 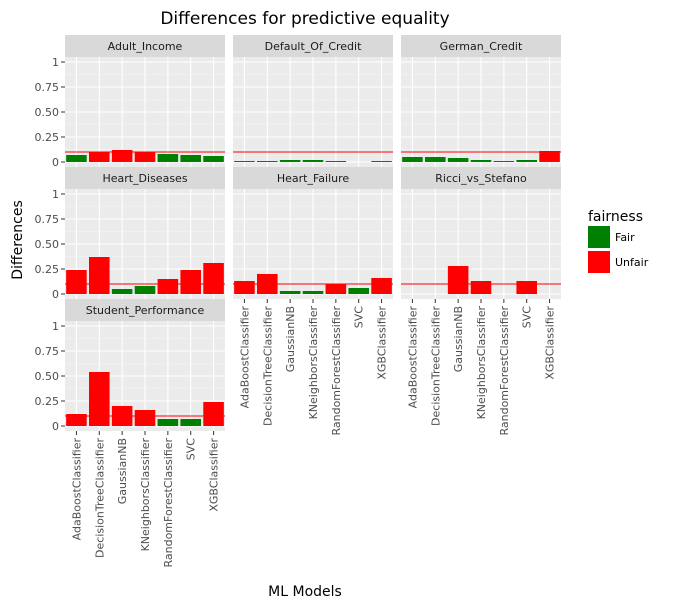 What do you see at coordinates (130, 102) in the screenshot?
I see `facet-panel: Adult_Income 0 0.25 0.50 0.75 1` at bounding box center [130, 102].